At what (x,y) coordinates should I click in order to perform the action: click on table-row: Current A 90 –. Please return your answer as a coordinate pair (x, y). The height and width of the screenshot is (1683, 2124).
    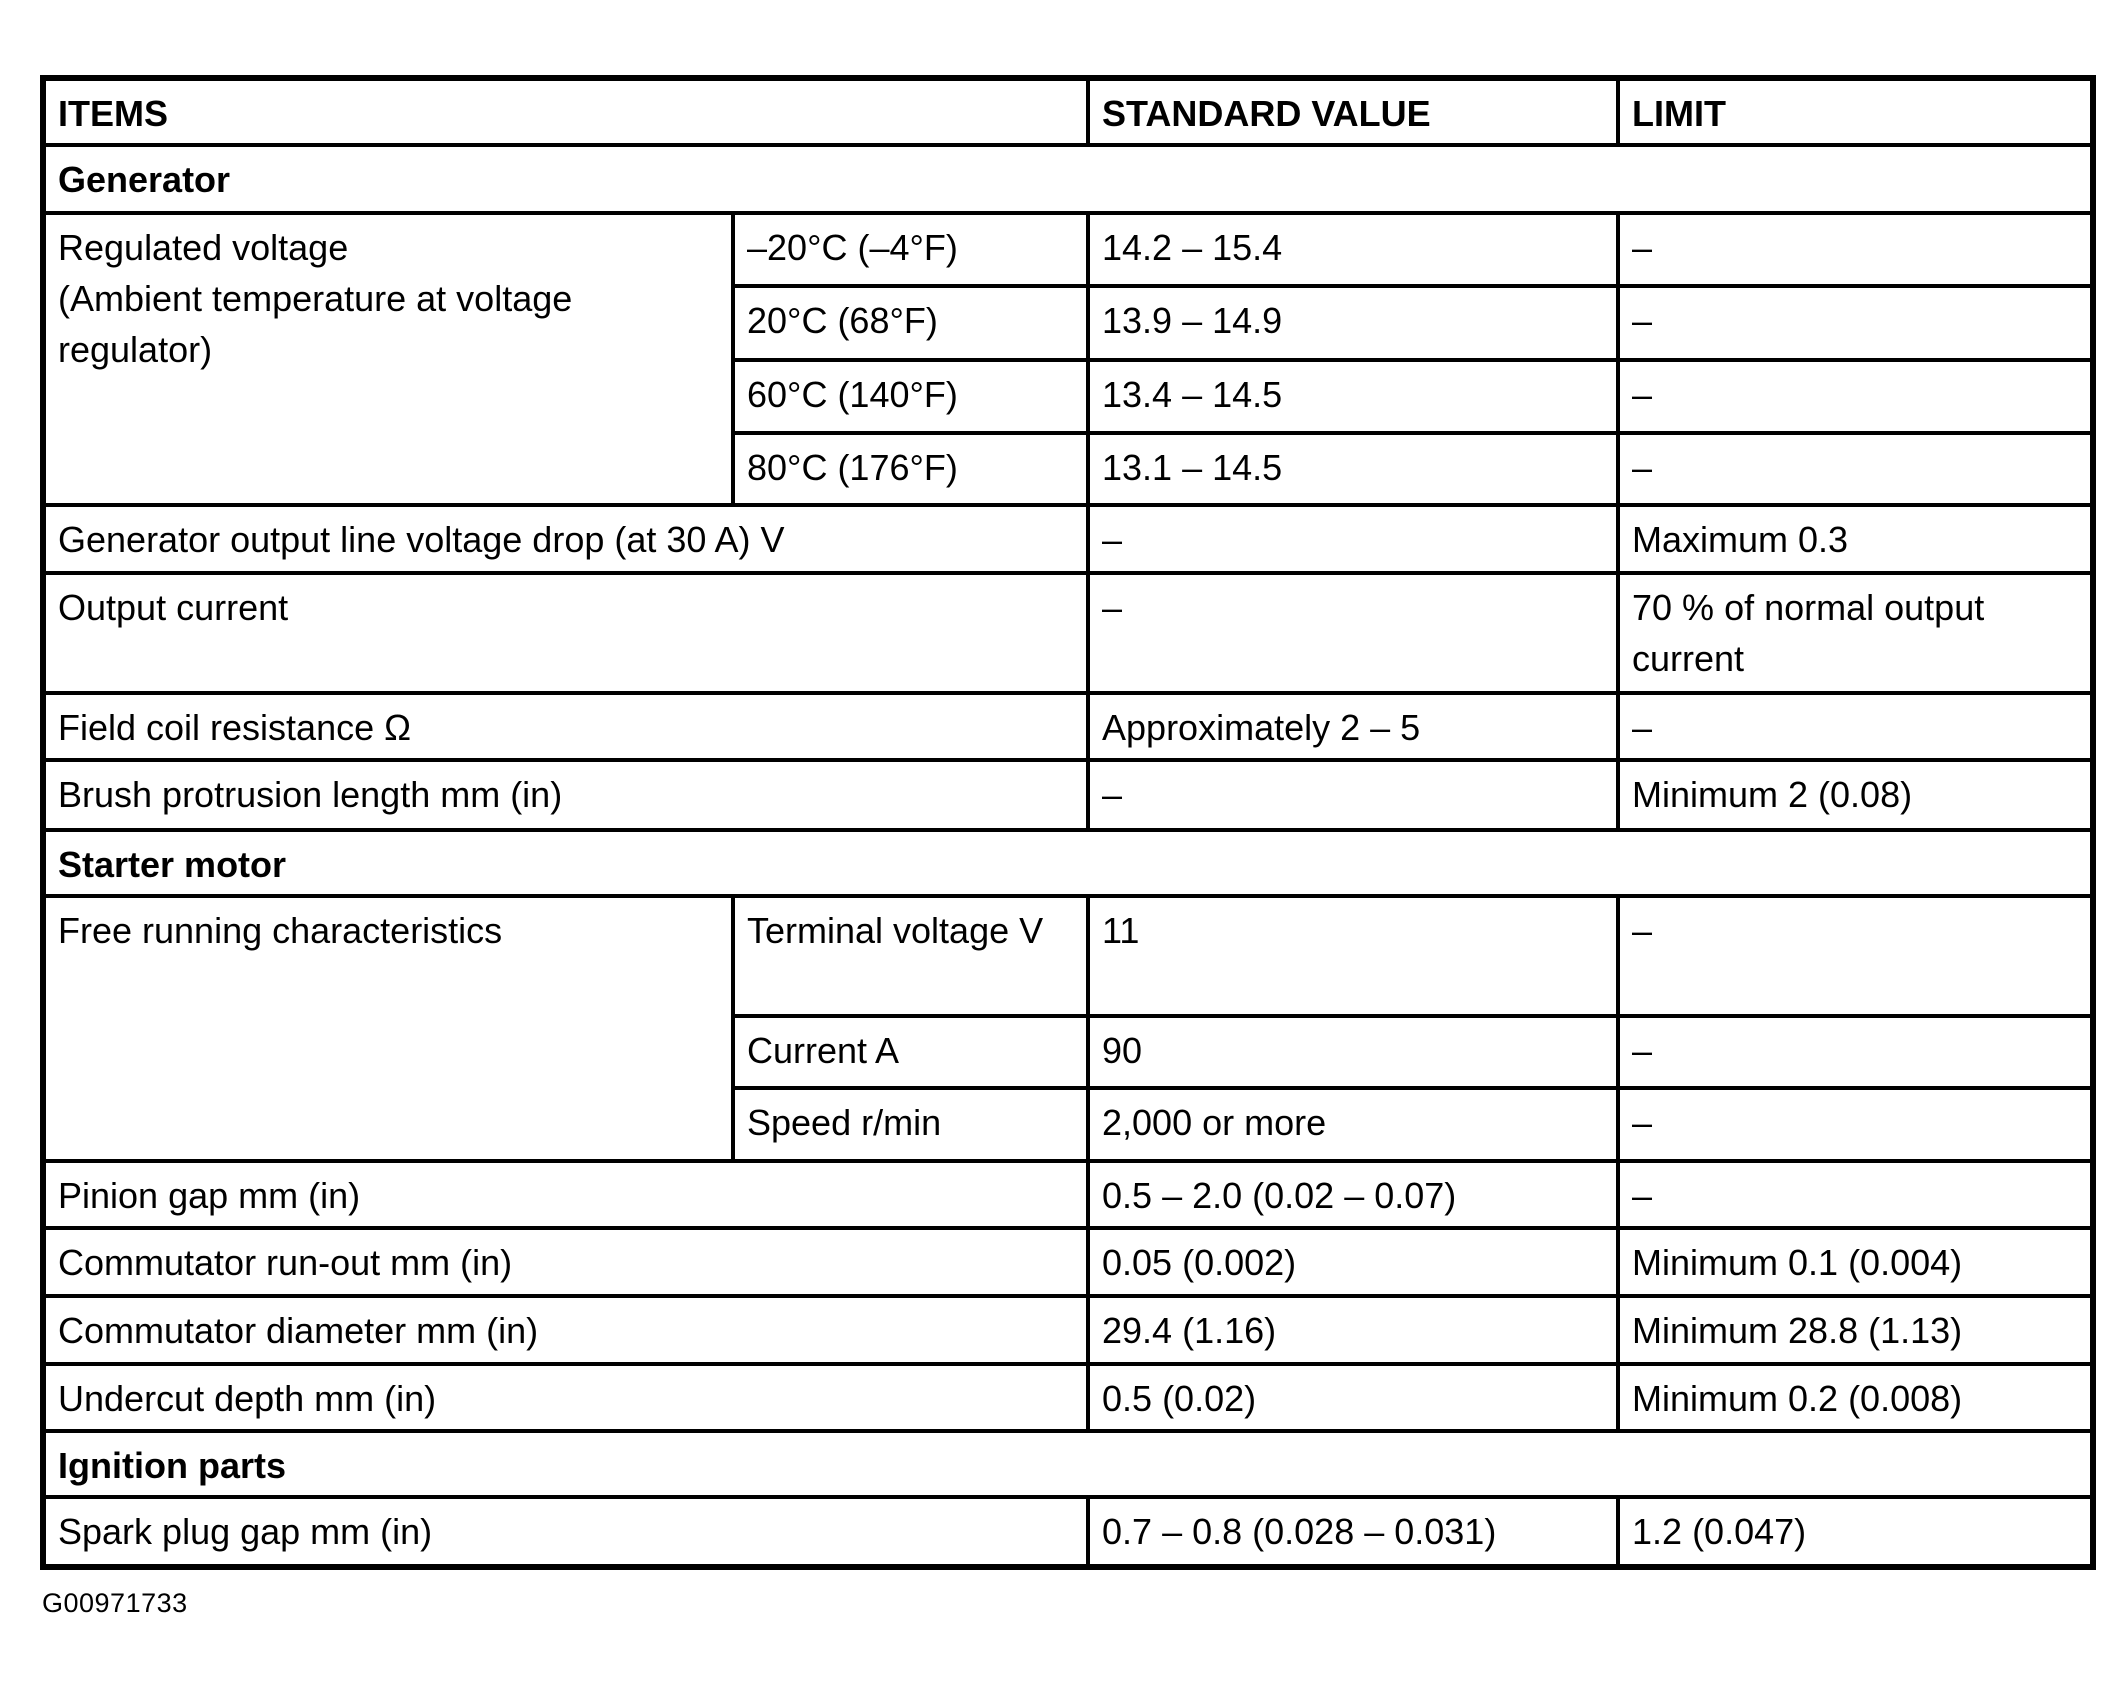
    Looking at the image, I should click on (1069, 1052).